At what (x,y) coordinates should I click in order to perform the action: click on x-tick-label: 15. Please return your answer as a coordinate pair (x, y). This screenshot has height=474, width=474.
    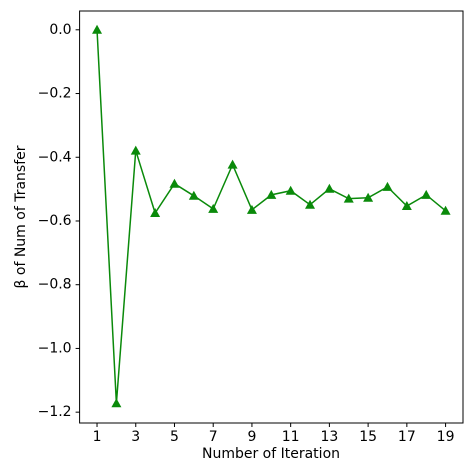
    Looking at the image, I should click on (368, 437).